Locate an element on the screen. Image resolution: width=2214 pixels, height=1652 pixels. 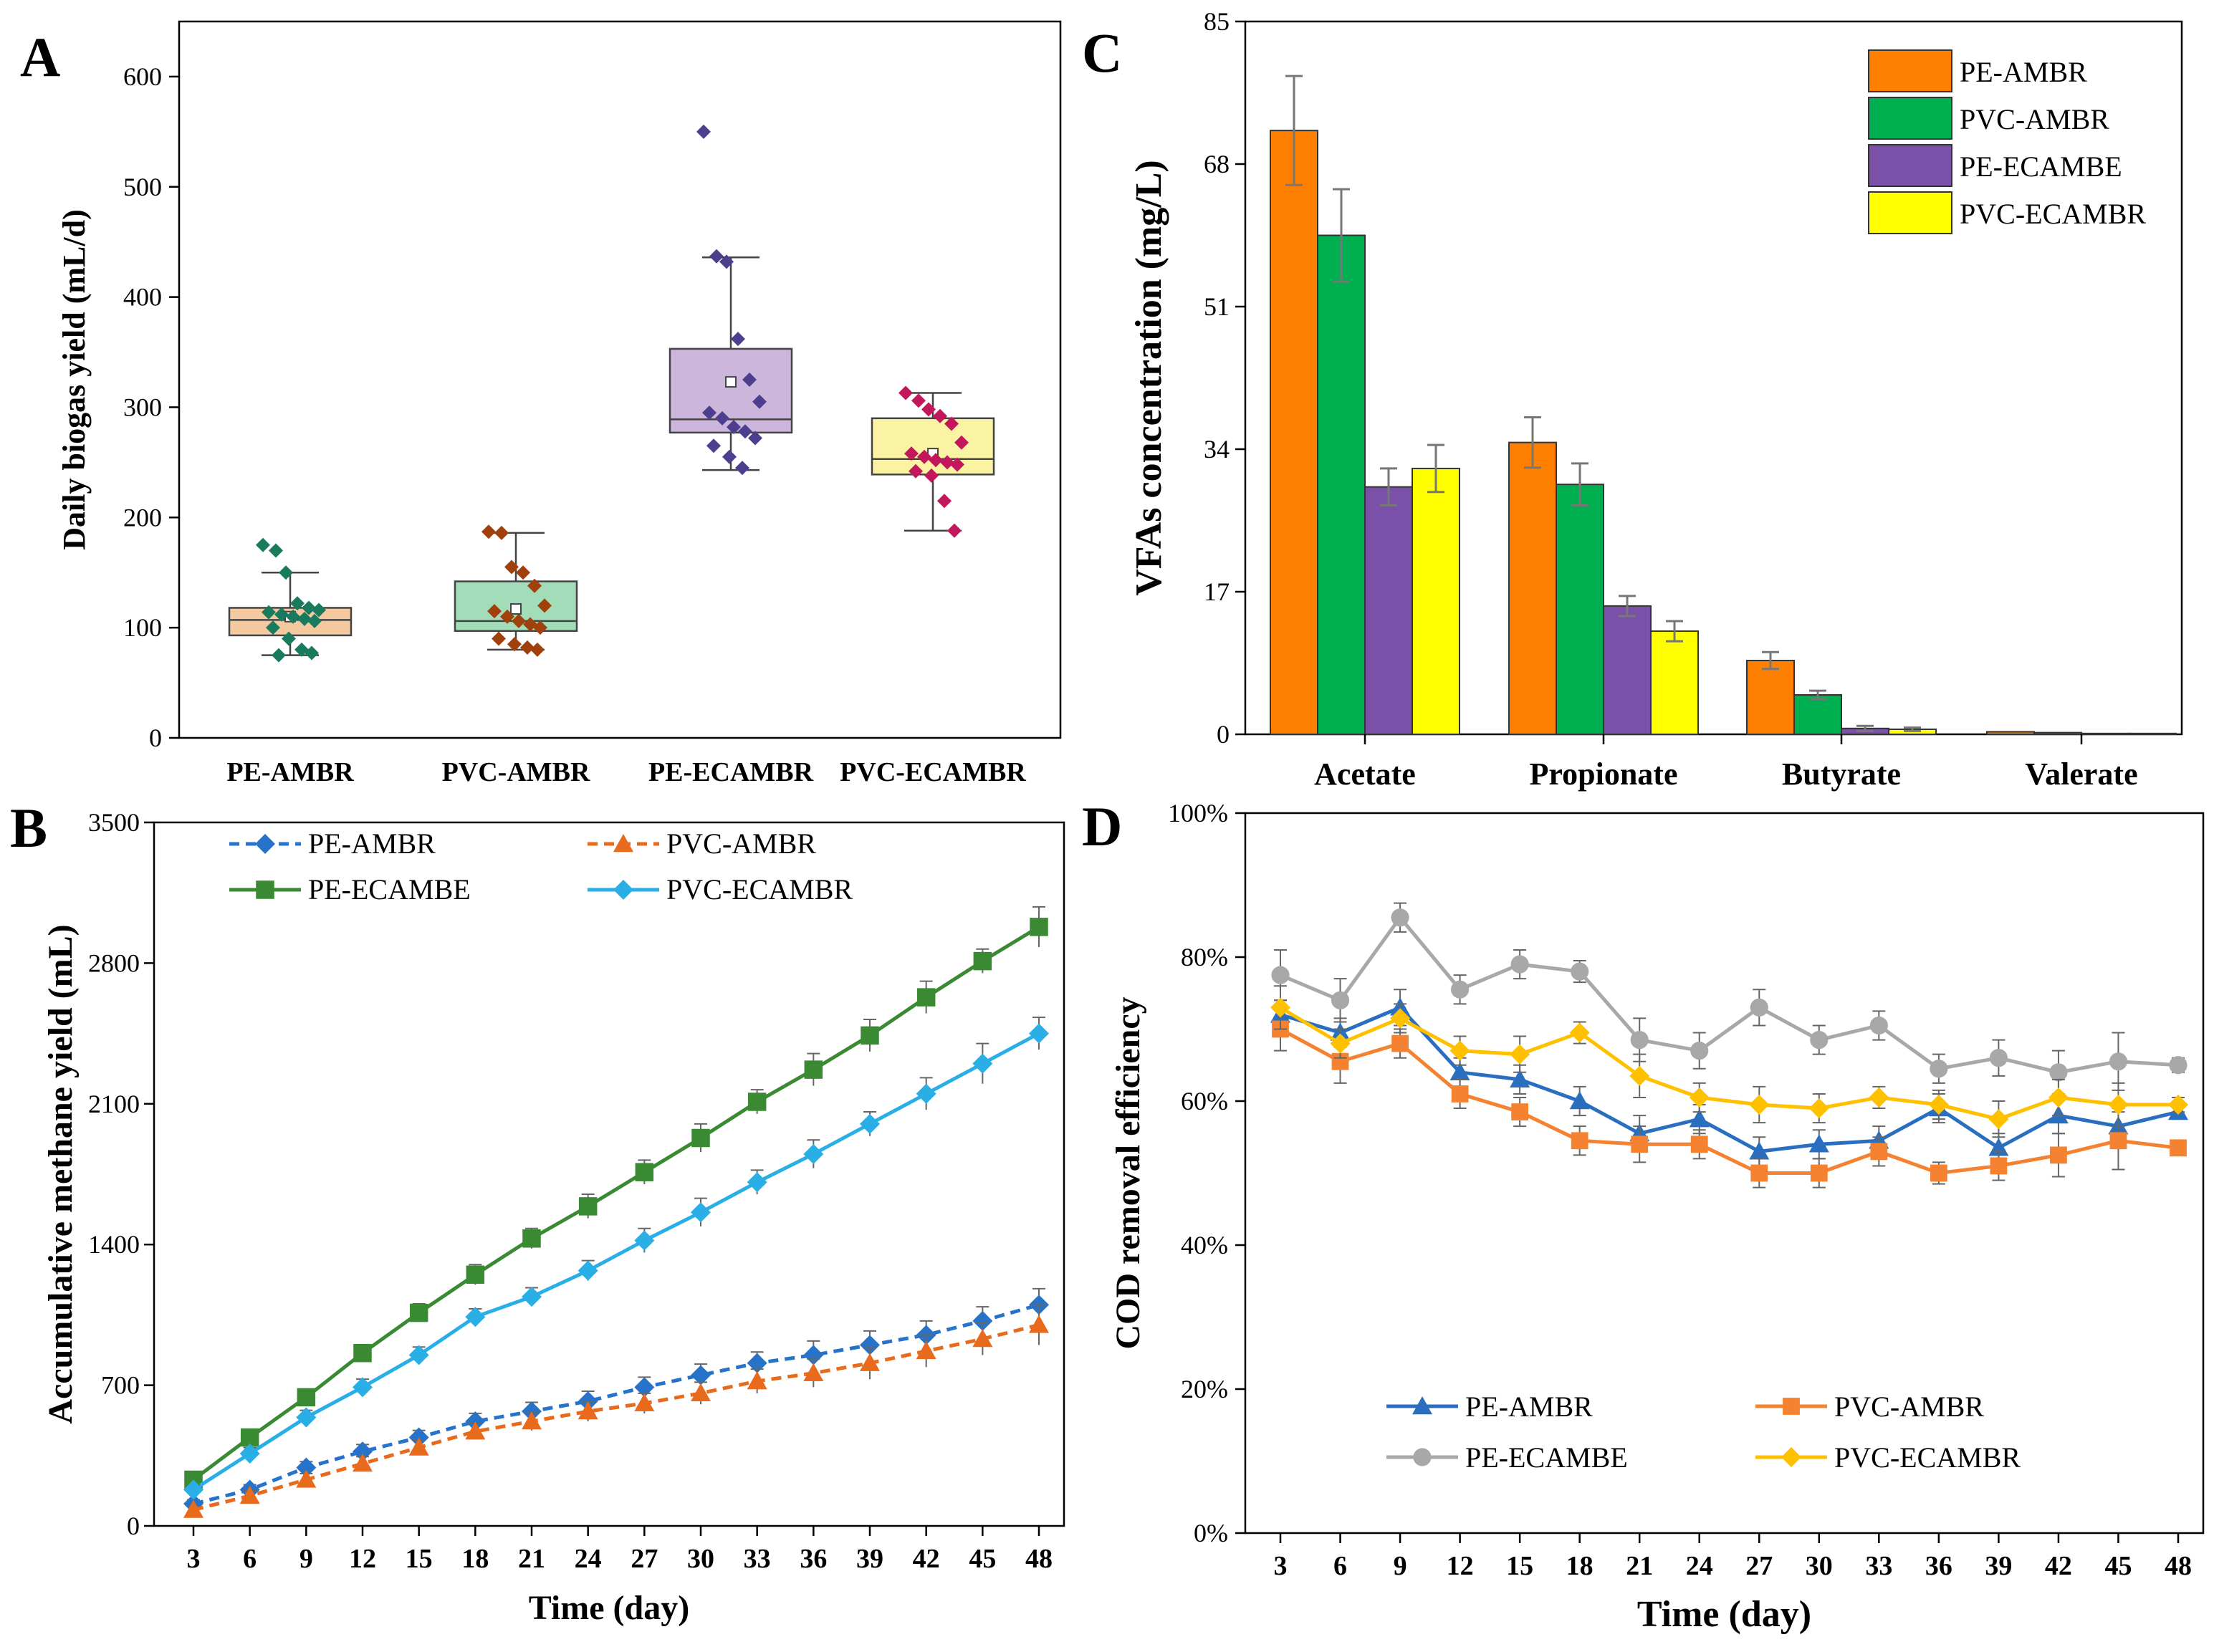
x-tick-label: Butyrate is located at coordinates (1841, 775).